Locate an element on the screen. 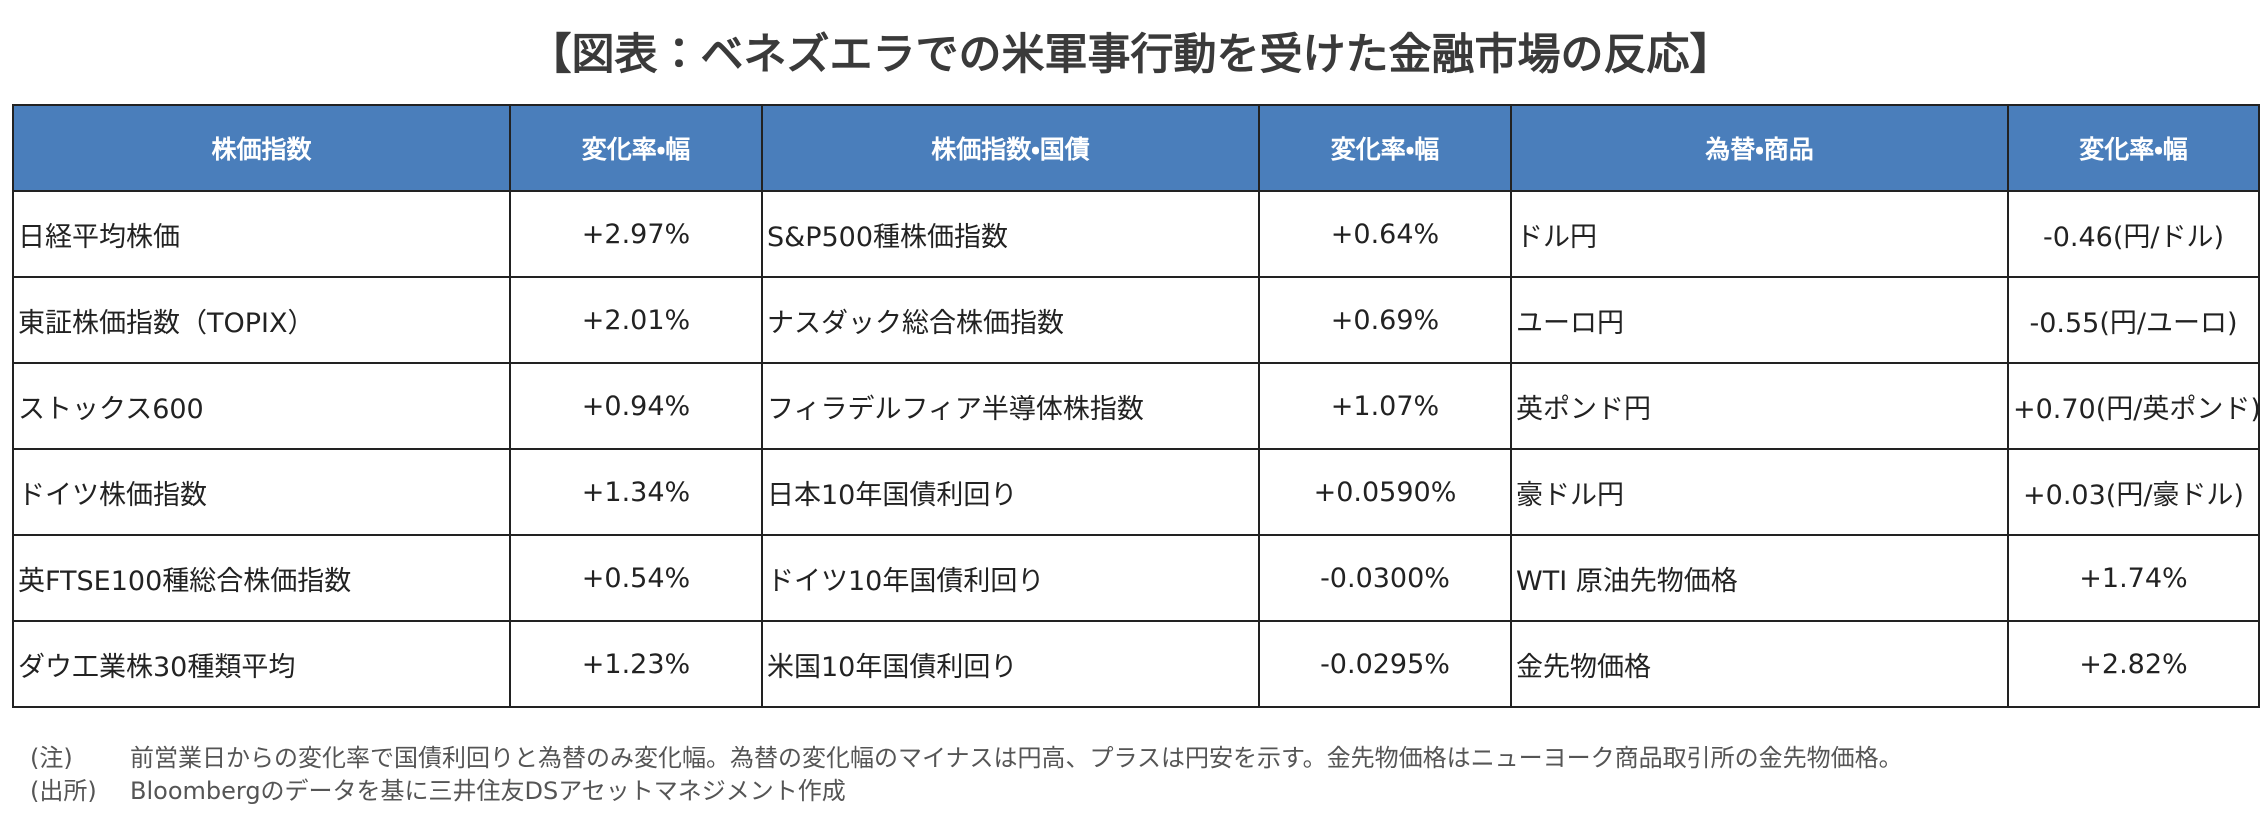 This screenshot has width=2261, height=828. note-line: (出所) Bloombergのデータを基に三井住友DSアセットマネジメント作成 is located at coordinates (966, 791).